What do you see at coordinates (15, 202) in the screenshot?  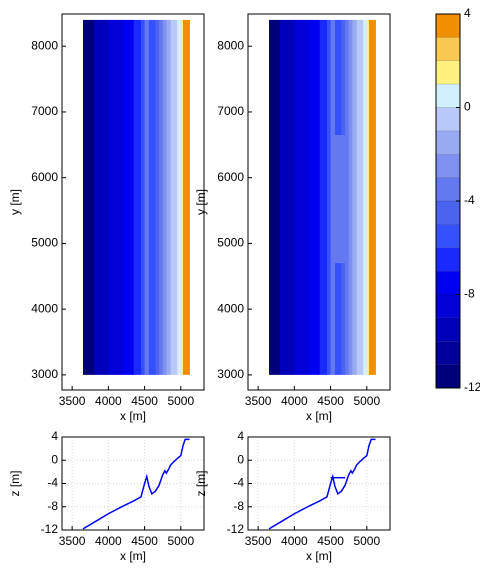 I see `y-axis-label: y [m]` at bounding box center [15, 202].